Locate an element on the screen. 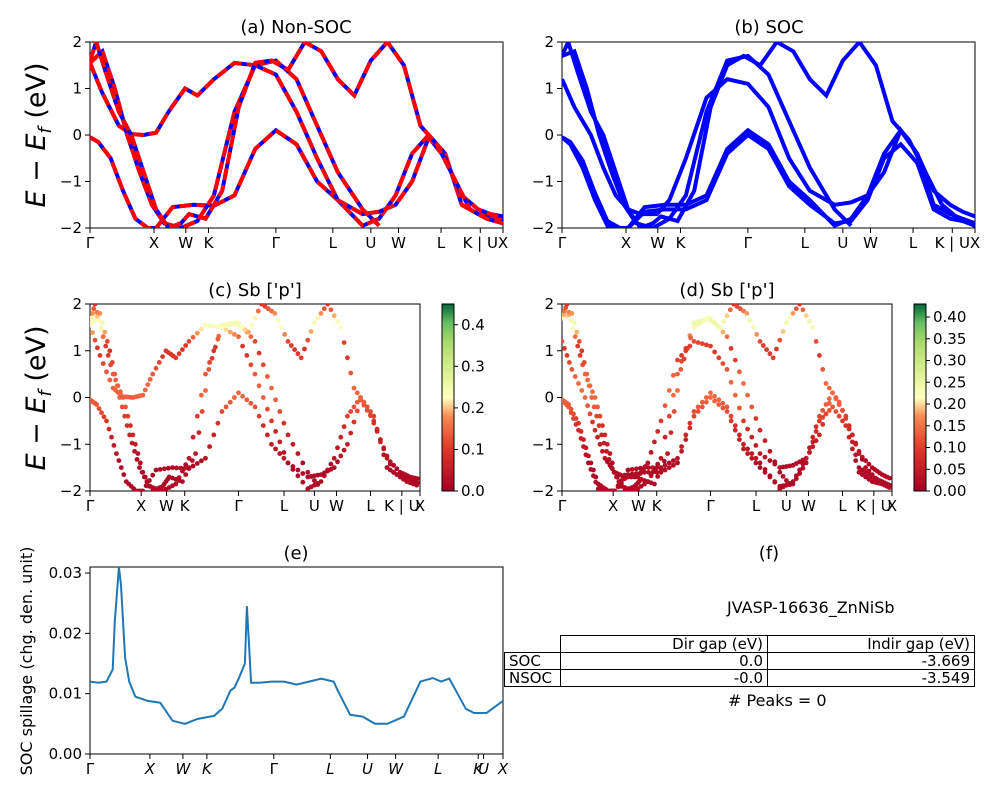 The height and width of the screenshot is (800, 1000). panel-d-title: (d) Sb ['p'] is located at coordinates (726, 290).